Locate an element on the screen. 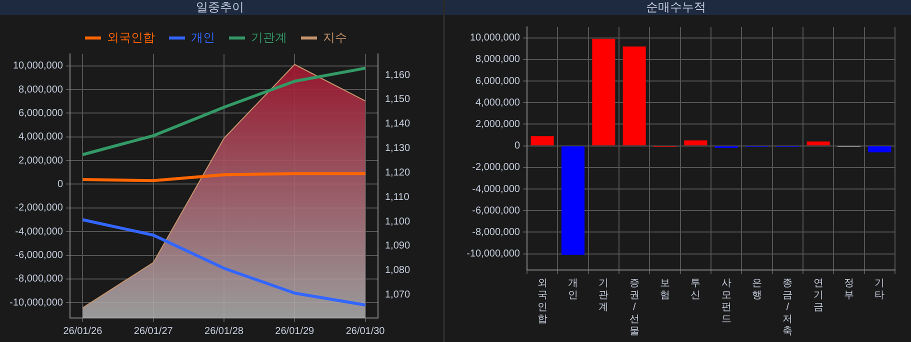 This screenshot has height=342, width=911. x-tick-label: 기타 is located at coordinates (879, 289).